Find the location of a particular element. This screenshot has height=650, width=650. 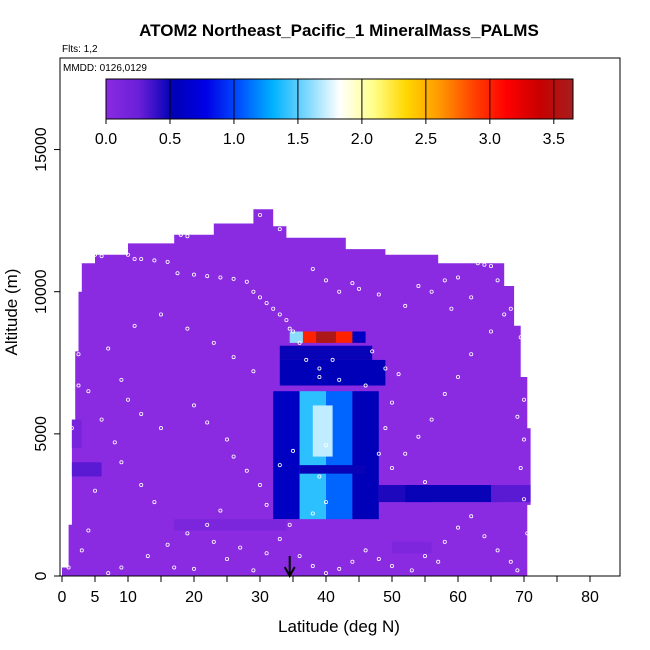

colorbar-tick-label: 2.0 is located at coordinates (362, 139).